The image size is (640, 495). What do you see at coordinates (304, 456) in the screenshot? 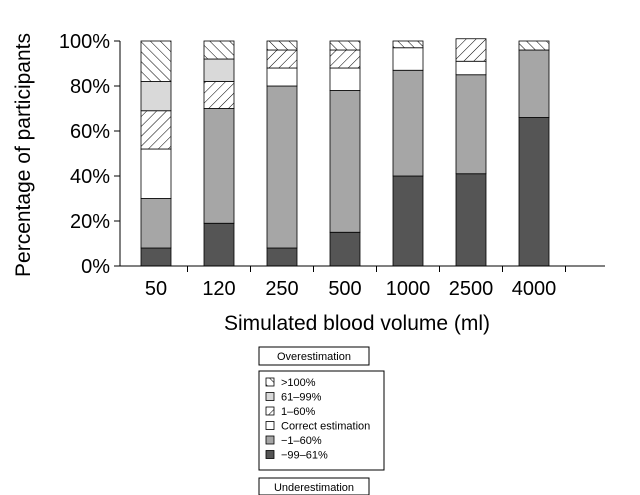
I see `legend-label: −99–61%` at bounding box center [304, 456].